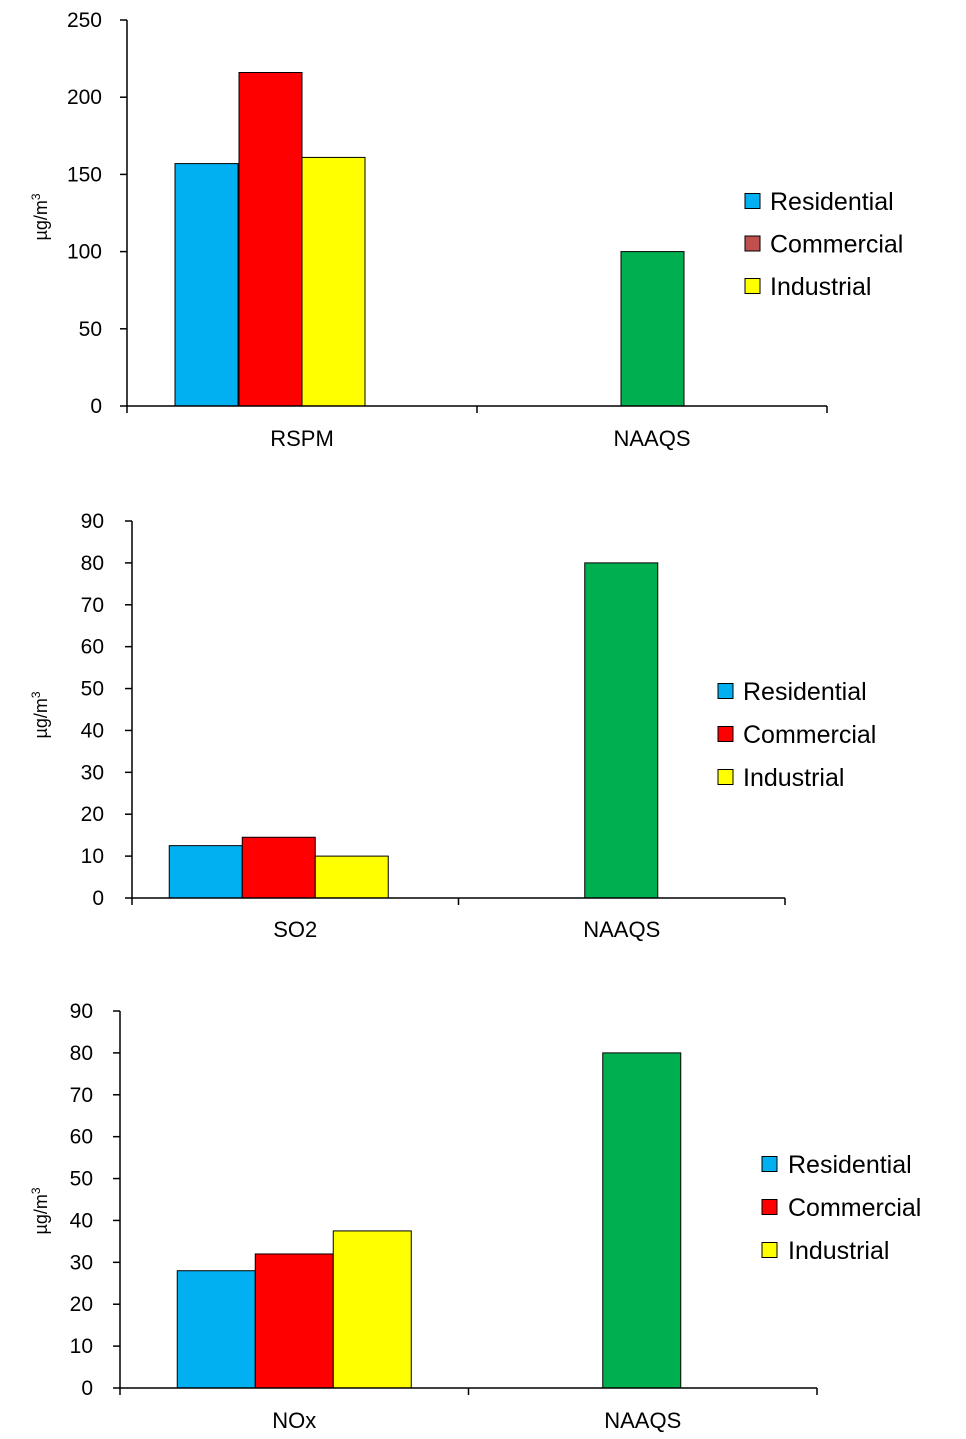 This screenshot has width=966, height=1439. I want to click on bar-so2-industrial, so click(351, 877).